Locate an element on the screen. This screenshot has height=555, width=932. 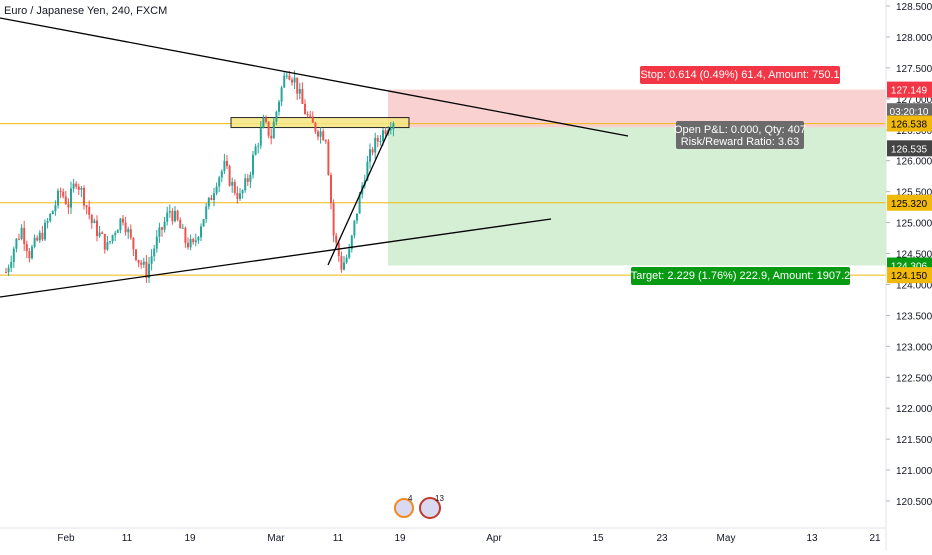
event-badges: 4 13 is located at coordinates (419, 506).